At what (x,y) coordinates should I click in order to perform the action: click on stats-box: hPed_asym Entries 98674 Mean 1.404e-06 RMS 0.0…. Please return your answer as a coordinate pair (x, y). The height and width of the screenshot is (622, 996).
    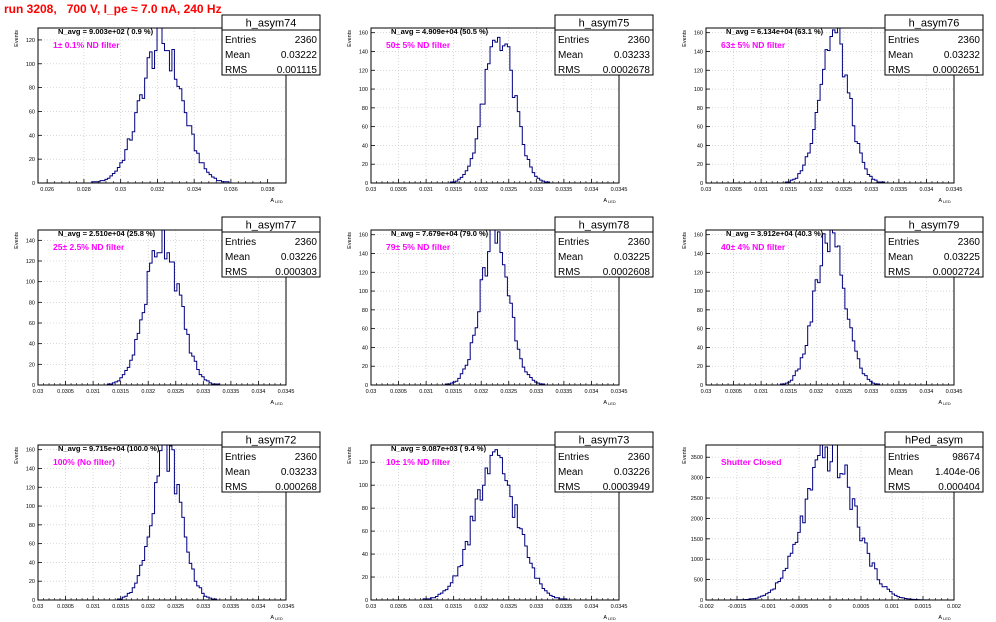
    Looking at the image, I should click on (934, 462).